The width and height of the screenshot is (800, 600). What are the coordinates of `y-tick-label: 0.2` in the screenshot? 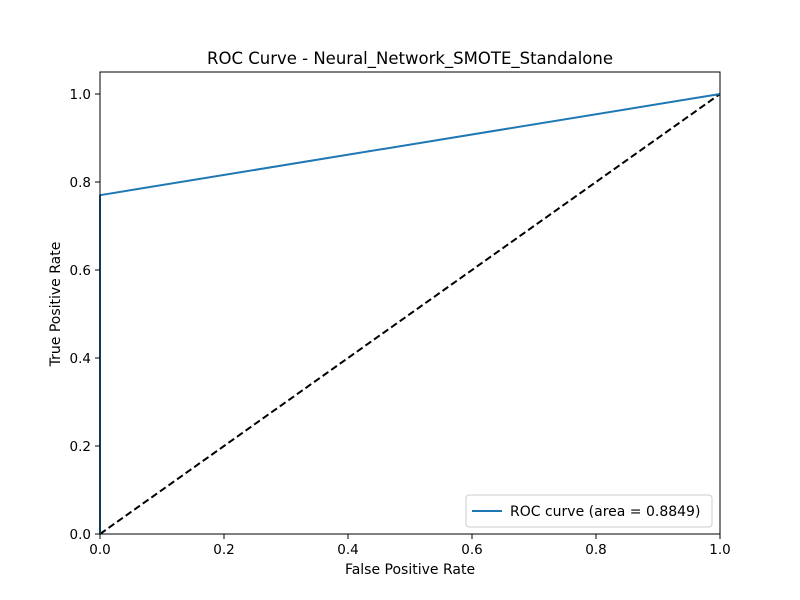 It's located at (80, 447).